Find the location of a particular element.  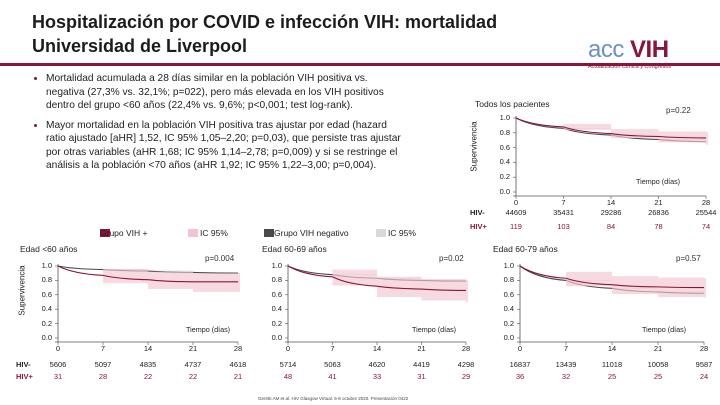

pvalue-lt60: p=0.004 is located at coordinates (220, 258).